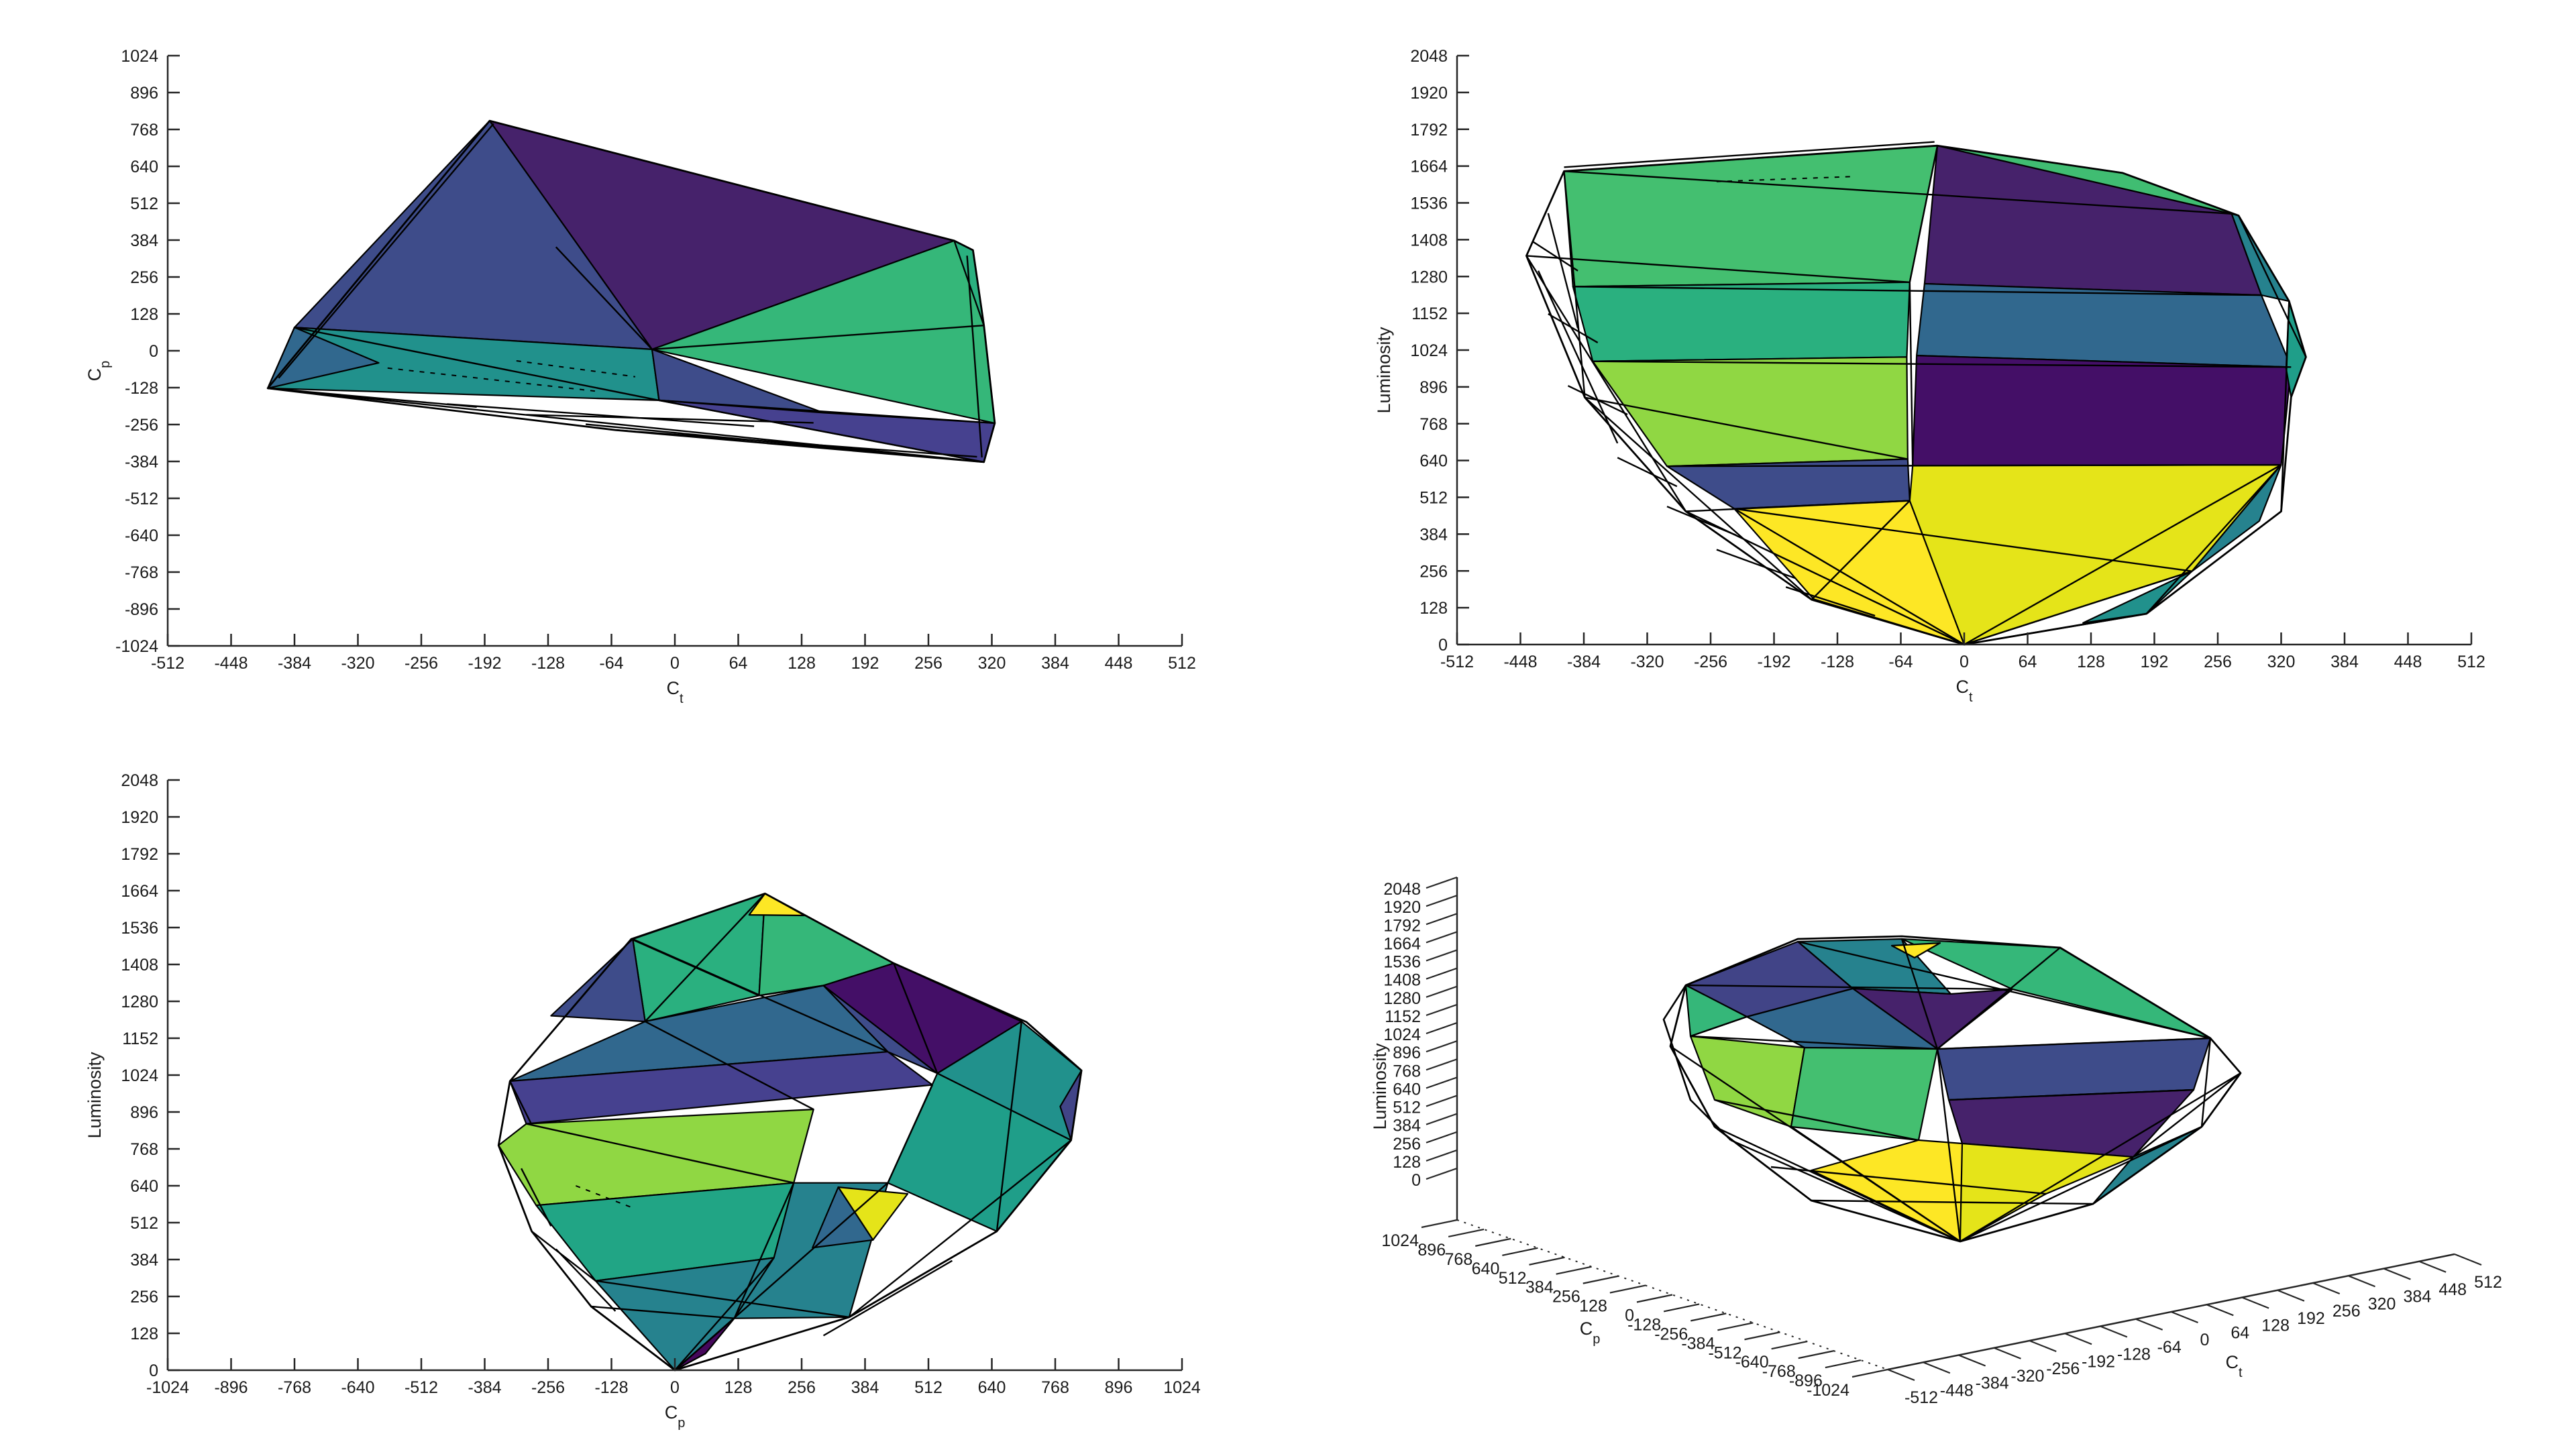 This screenshot has width=2576, height=1448. Describe the element at coordinates (2382, 1303) in the screenshot. I see `ct-tick-label: 320` at that location.